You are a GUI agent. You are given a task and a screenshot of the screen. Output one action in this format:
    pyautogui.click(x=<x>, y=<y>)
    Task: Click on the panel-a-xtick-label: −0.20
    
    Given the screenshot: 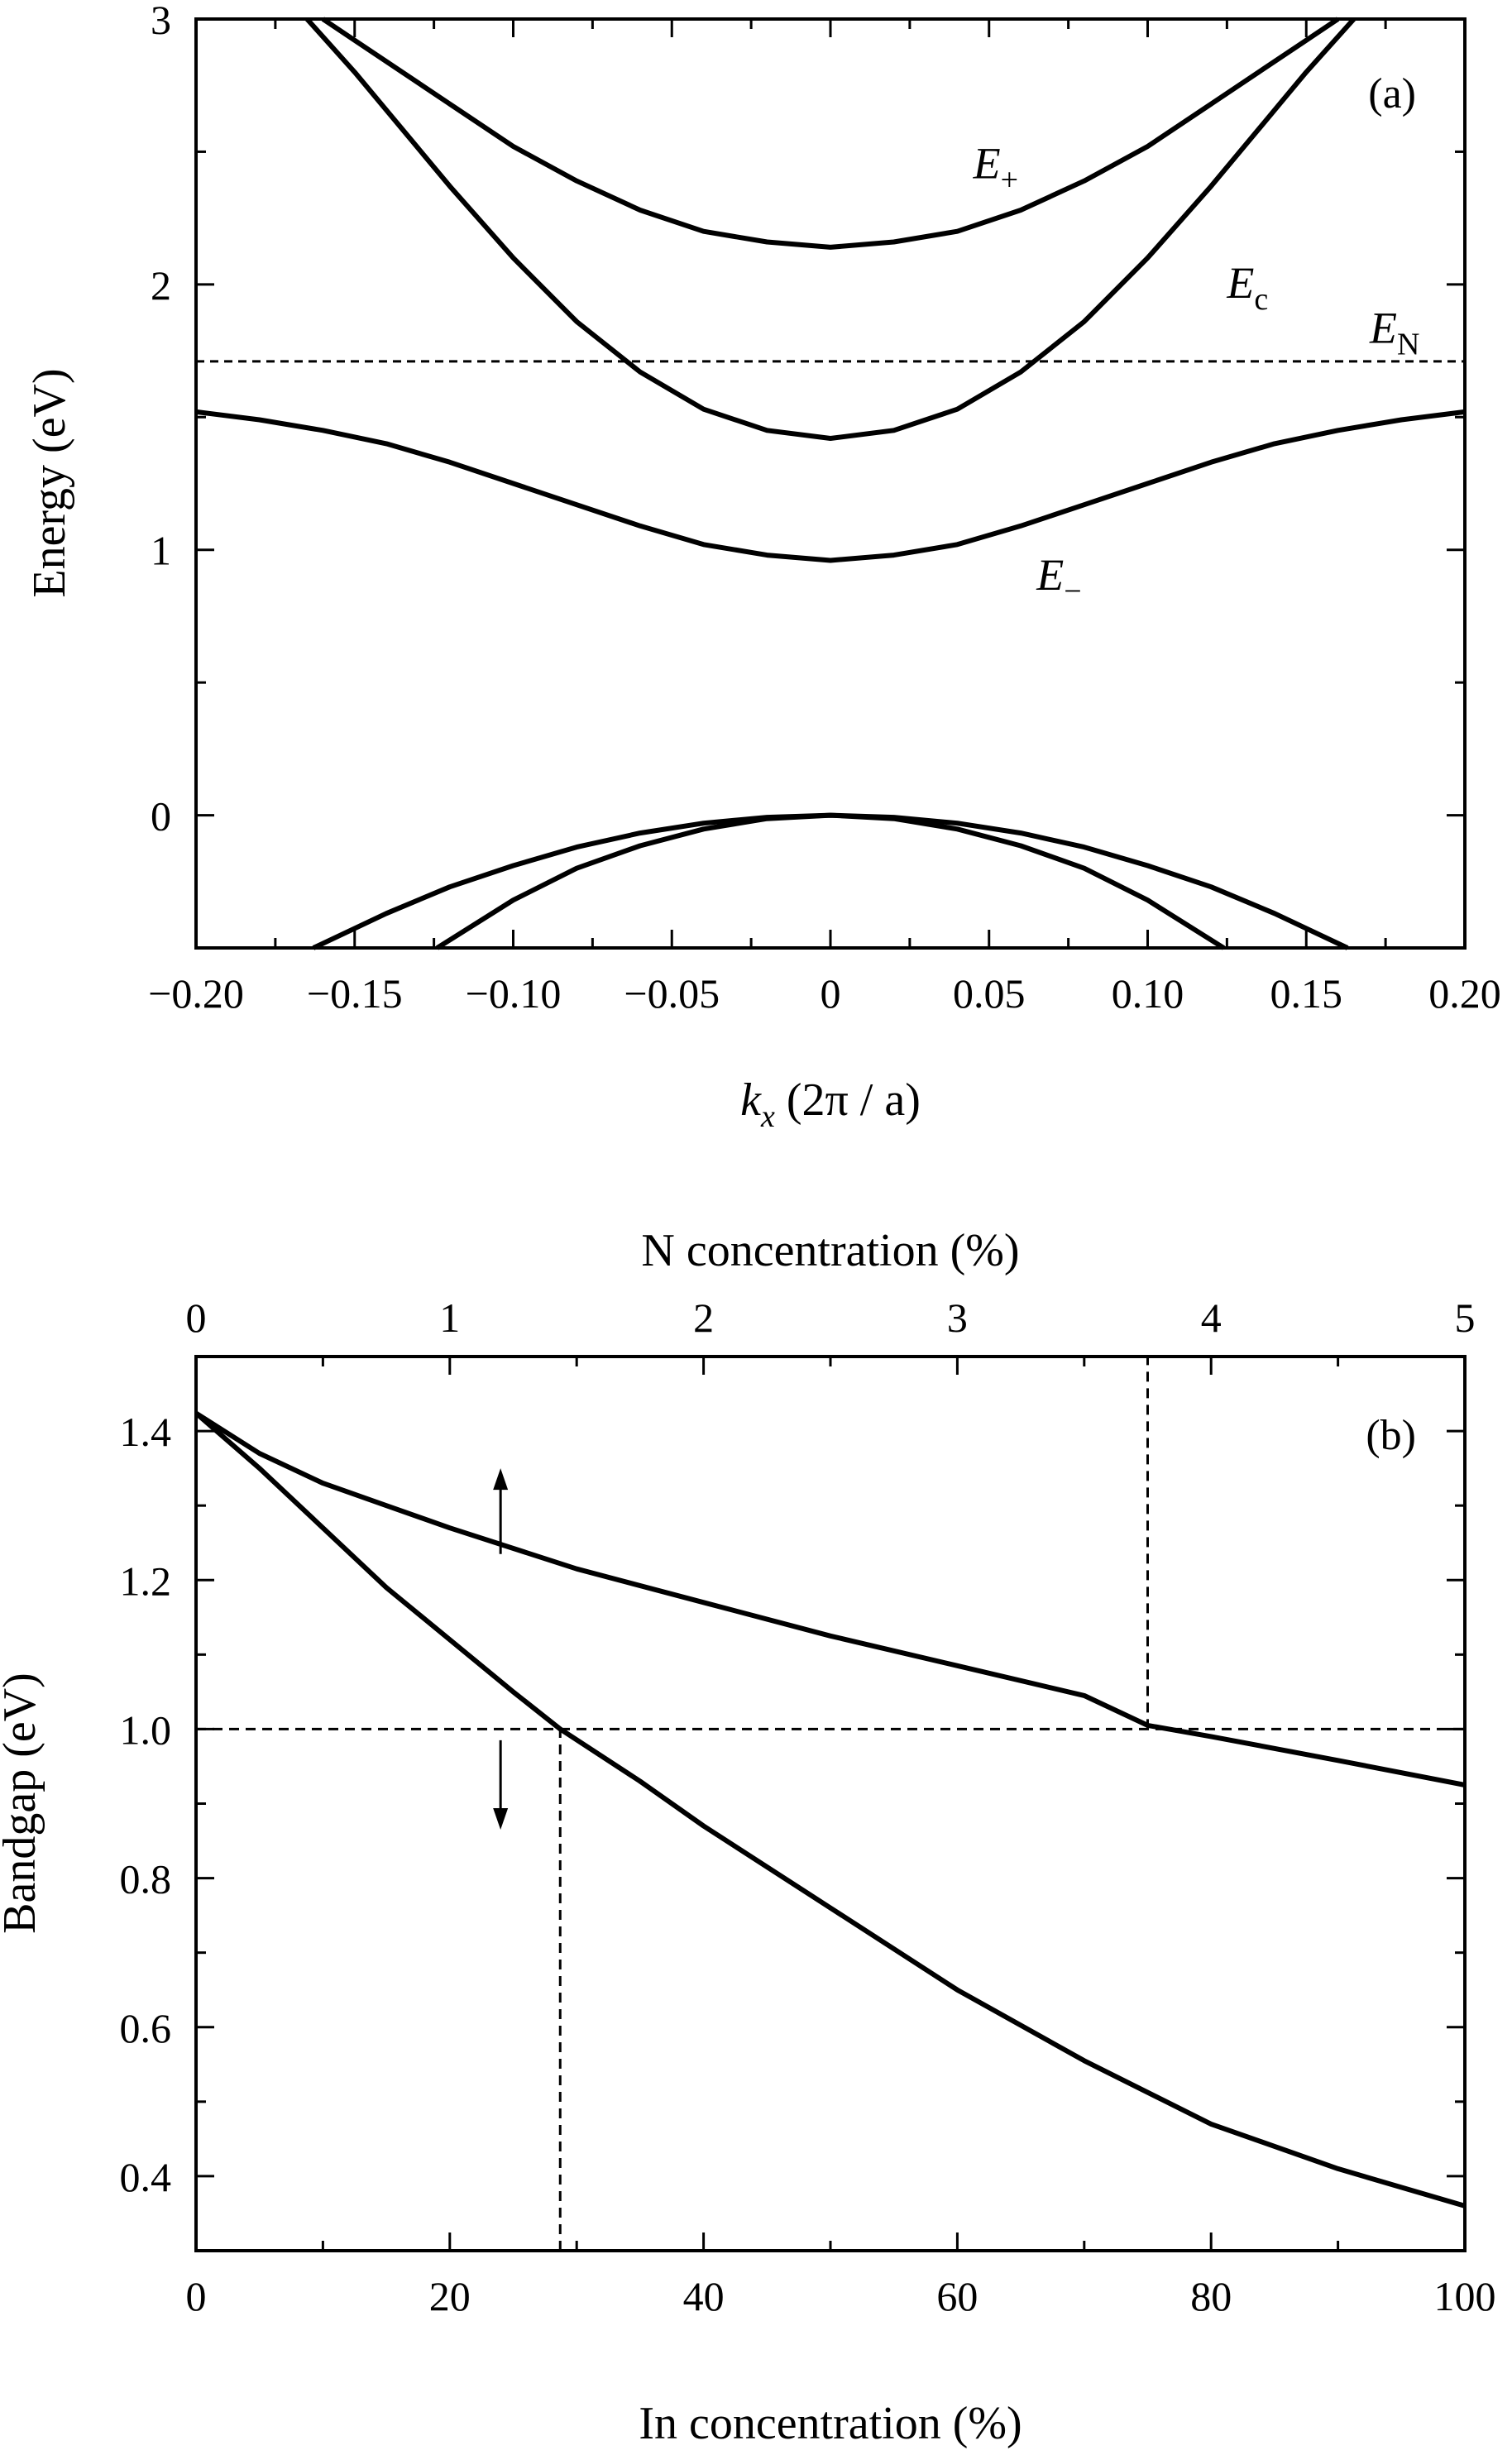 What is the action you would take?
    pyautogui.click(x=196, y=994)
    